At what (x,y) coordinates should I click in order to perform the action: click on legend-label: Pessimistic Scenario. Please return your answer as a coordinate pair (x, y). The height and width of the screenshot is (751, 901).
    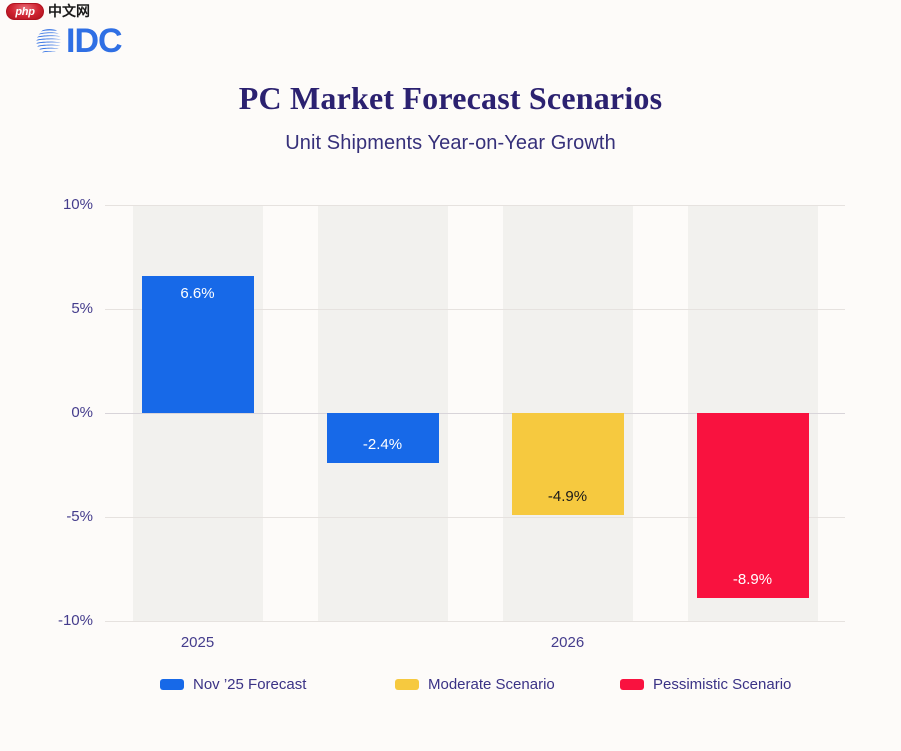
    Looking at the image, I should click on (722, 684).